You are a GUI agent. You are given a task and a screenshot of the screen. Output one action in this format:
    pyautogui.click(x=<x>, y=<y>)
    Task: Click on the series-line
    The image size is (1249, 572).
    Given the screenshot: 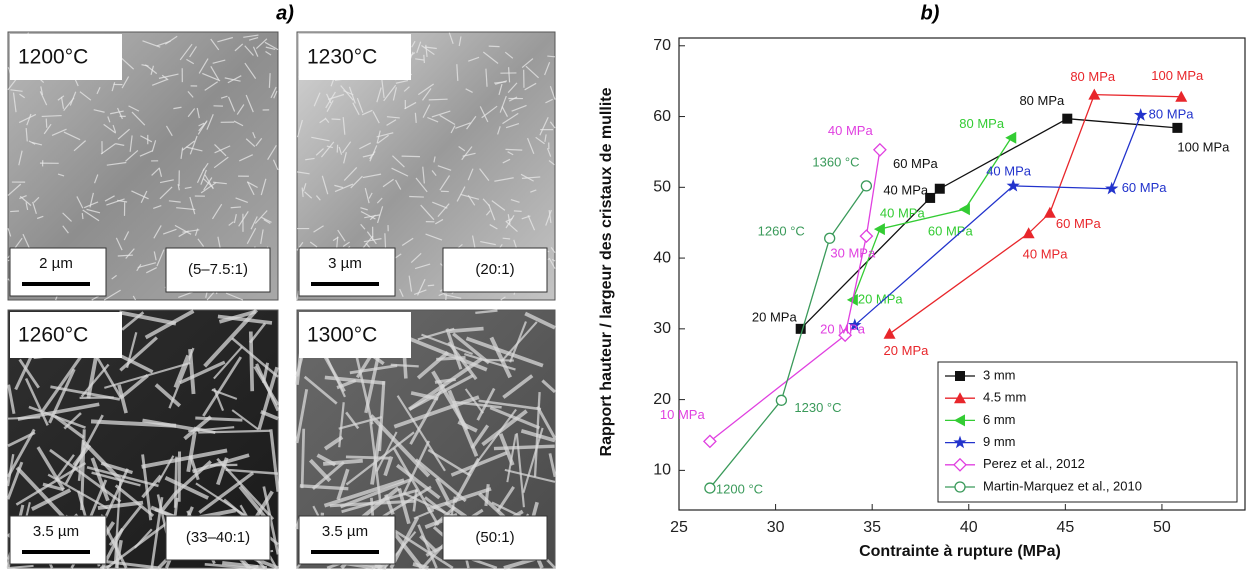 What is the action you would take?
    pyautogui.click(x=788, y=337)
    